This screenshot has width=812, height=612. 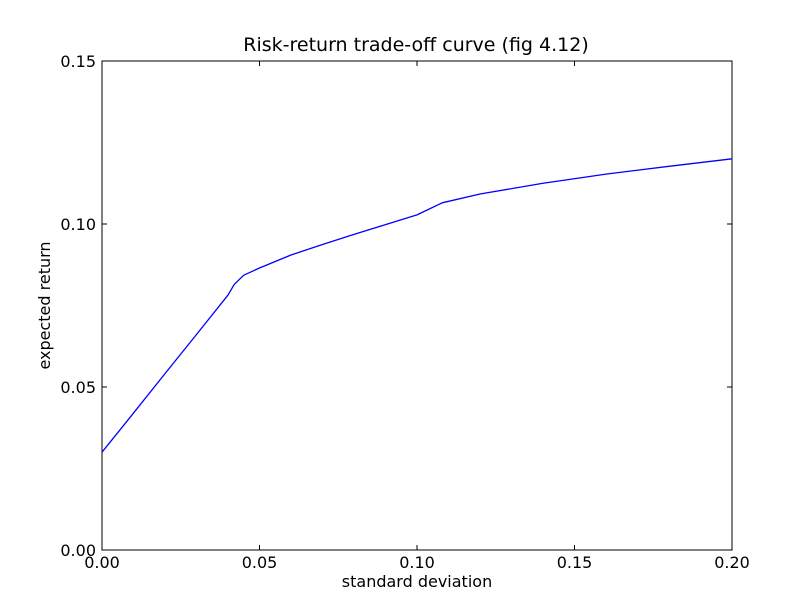 What do you see at coordinates (78, 387) in the screenshot?
I see `y-tick-label: 0.05` at bounding box center [78, 387].